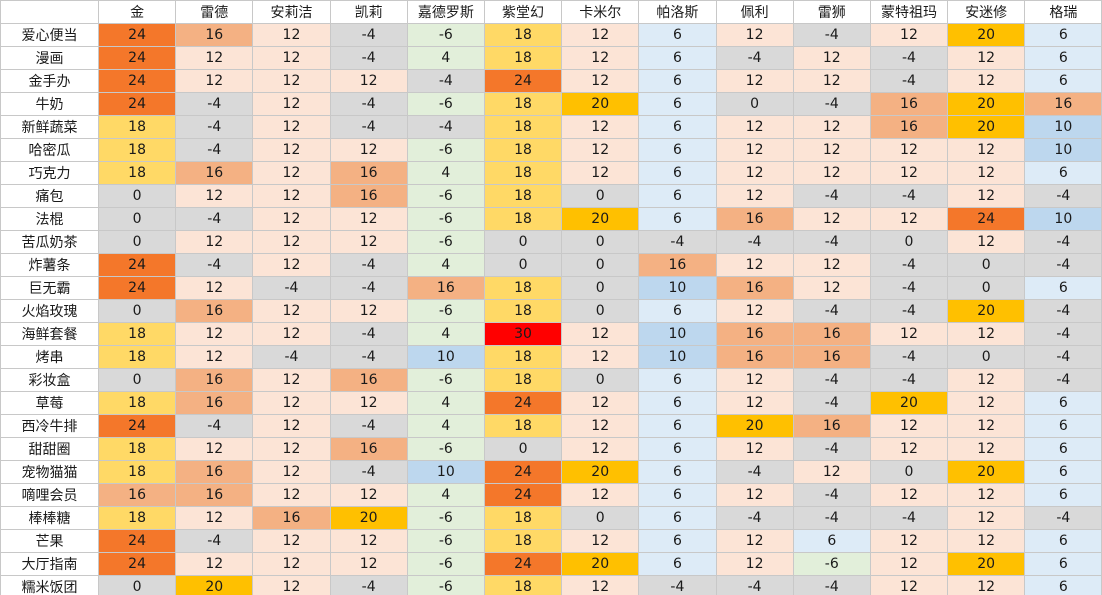 The image size is (1102, 595). Describe the element at coordinates (49, 127) in the screenshot. I see `row-label: 新鲜蔬菜` at that location.